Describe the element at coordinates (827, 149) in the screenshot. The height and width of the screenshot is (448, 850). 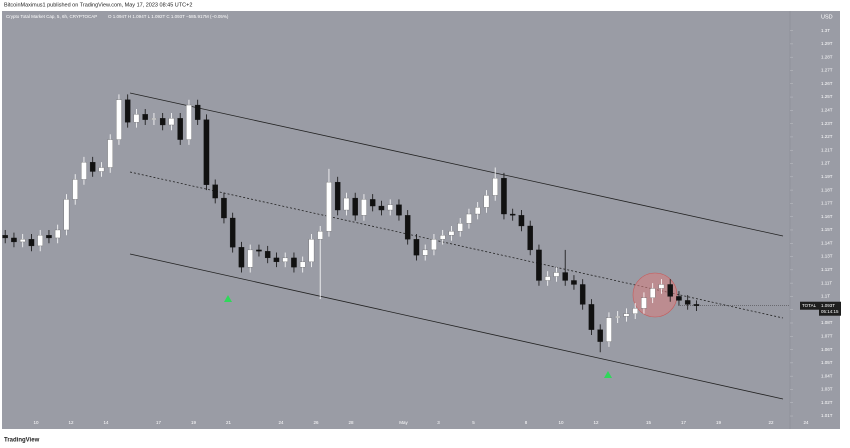
I see `y-tick-label: 1.21T` at that location.